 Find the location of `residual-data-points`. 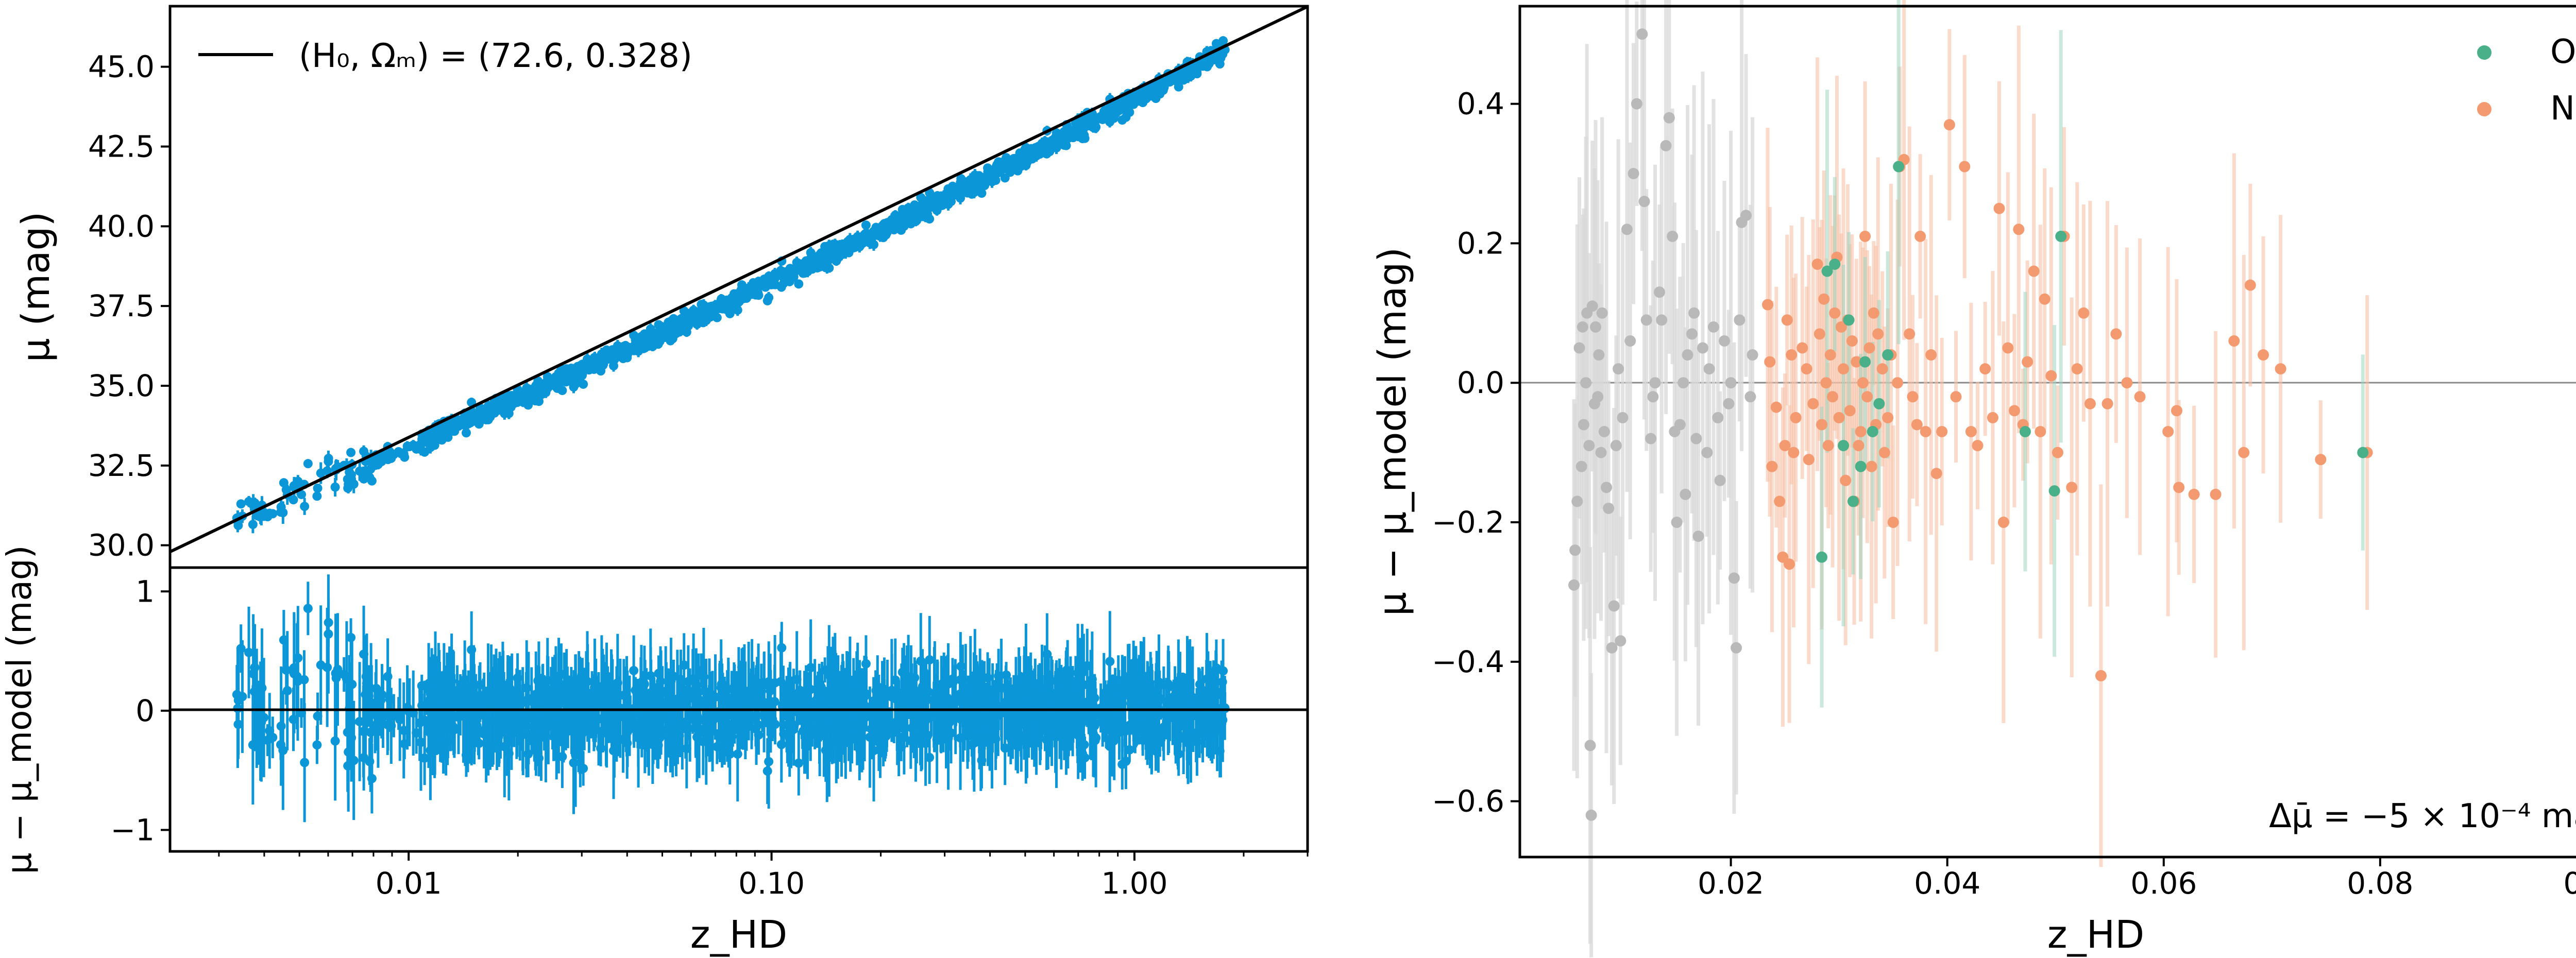

residual-data-points is located at coordinates (731, 698).